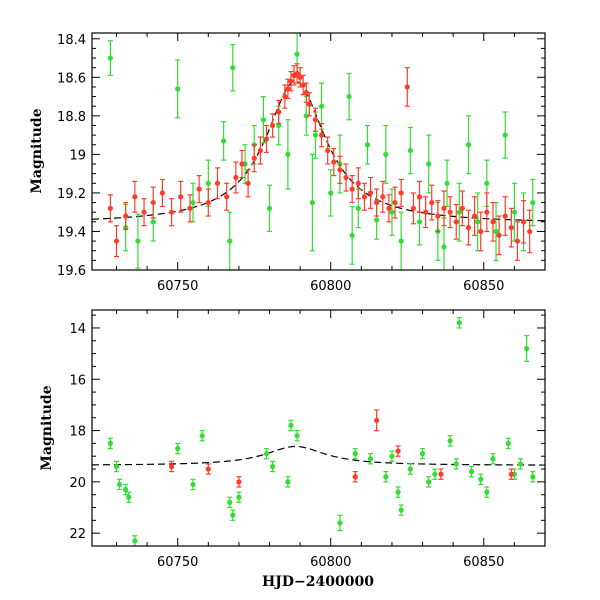 The image size is (600, 600). What do you see at coordinates (318, 455) in the screenshot?
I see `model-curve` at bounding box center [318, 455].